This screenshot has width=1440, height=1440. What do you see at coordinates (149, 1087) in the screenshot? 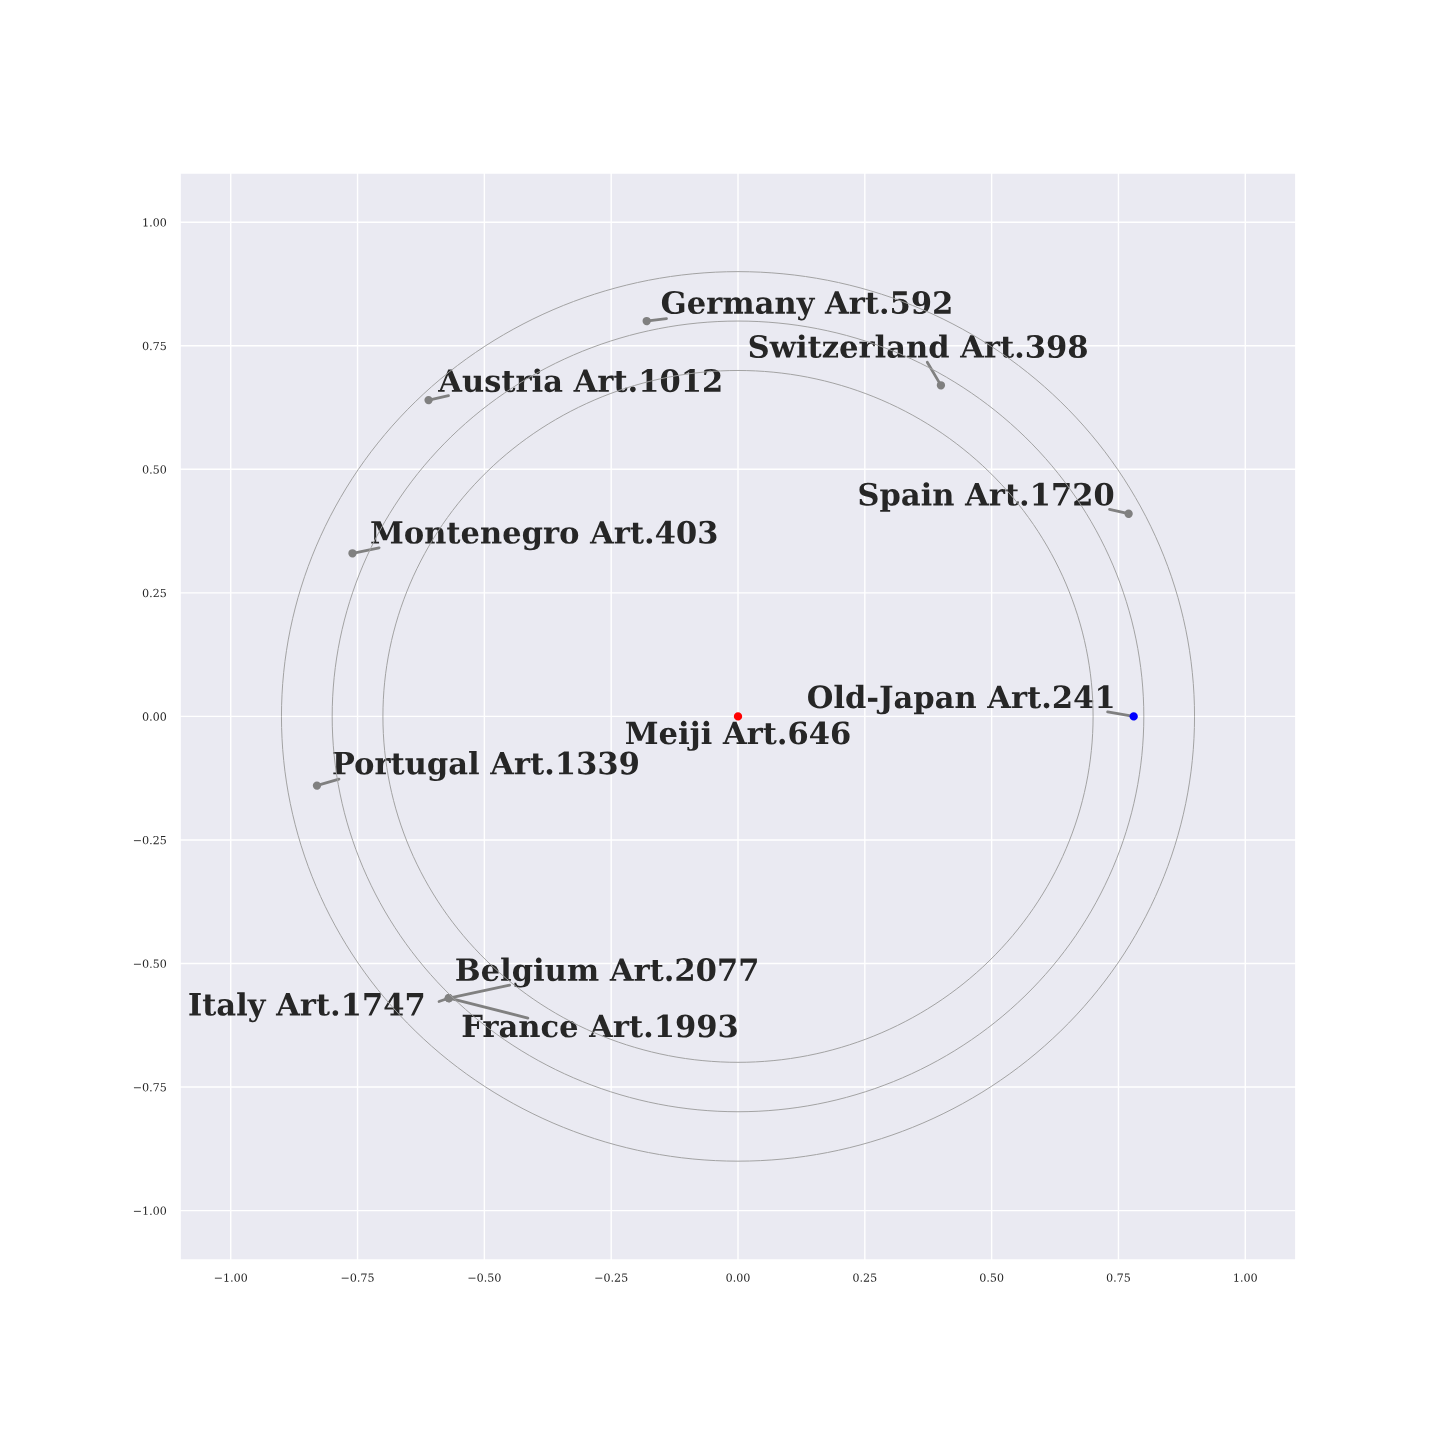
I see `y-tick-label: −0.75` at bounding box center [149, 1087].